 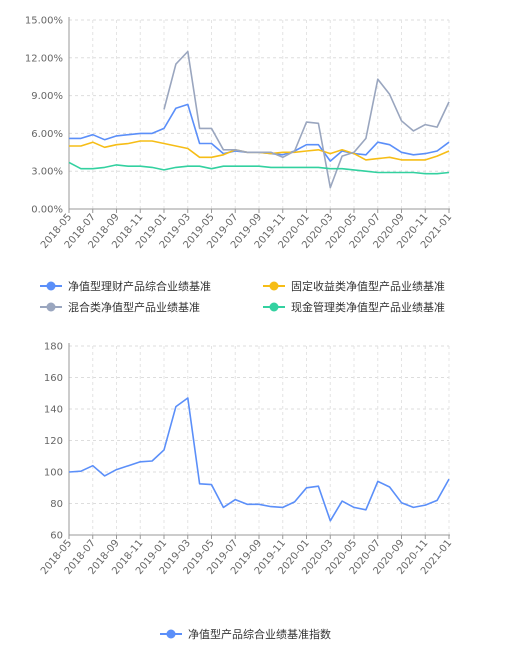 I want to click on chart2-y-tick-label: 120, so click(x=53, y=441).